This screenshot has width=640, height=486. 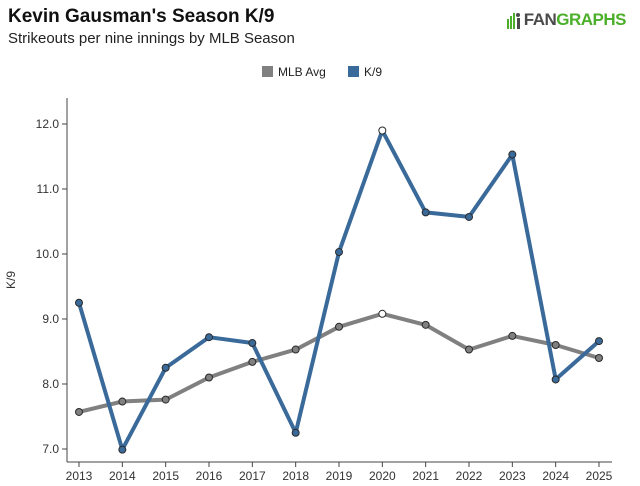 I want to click on x-tick-label: 2023, so click(x=512, y=476).